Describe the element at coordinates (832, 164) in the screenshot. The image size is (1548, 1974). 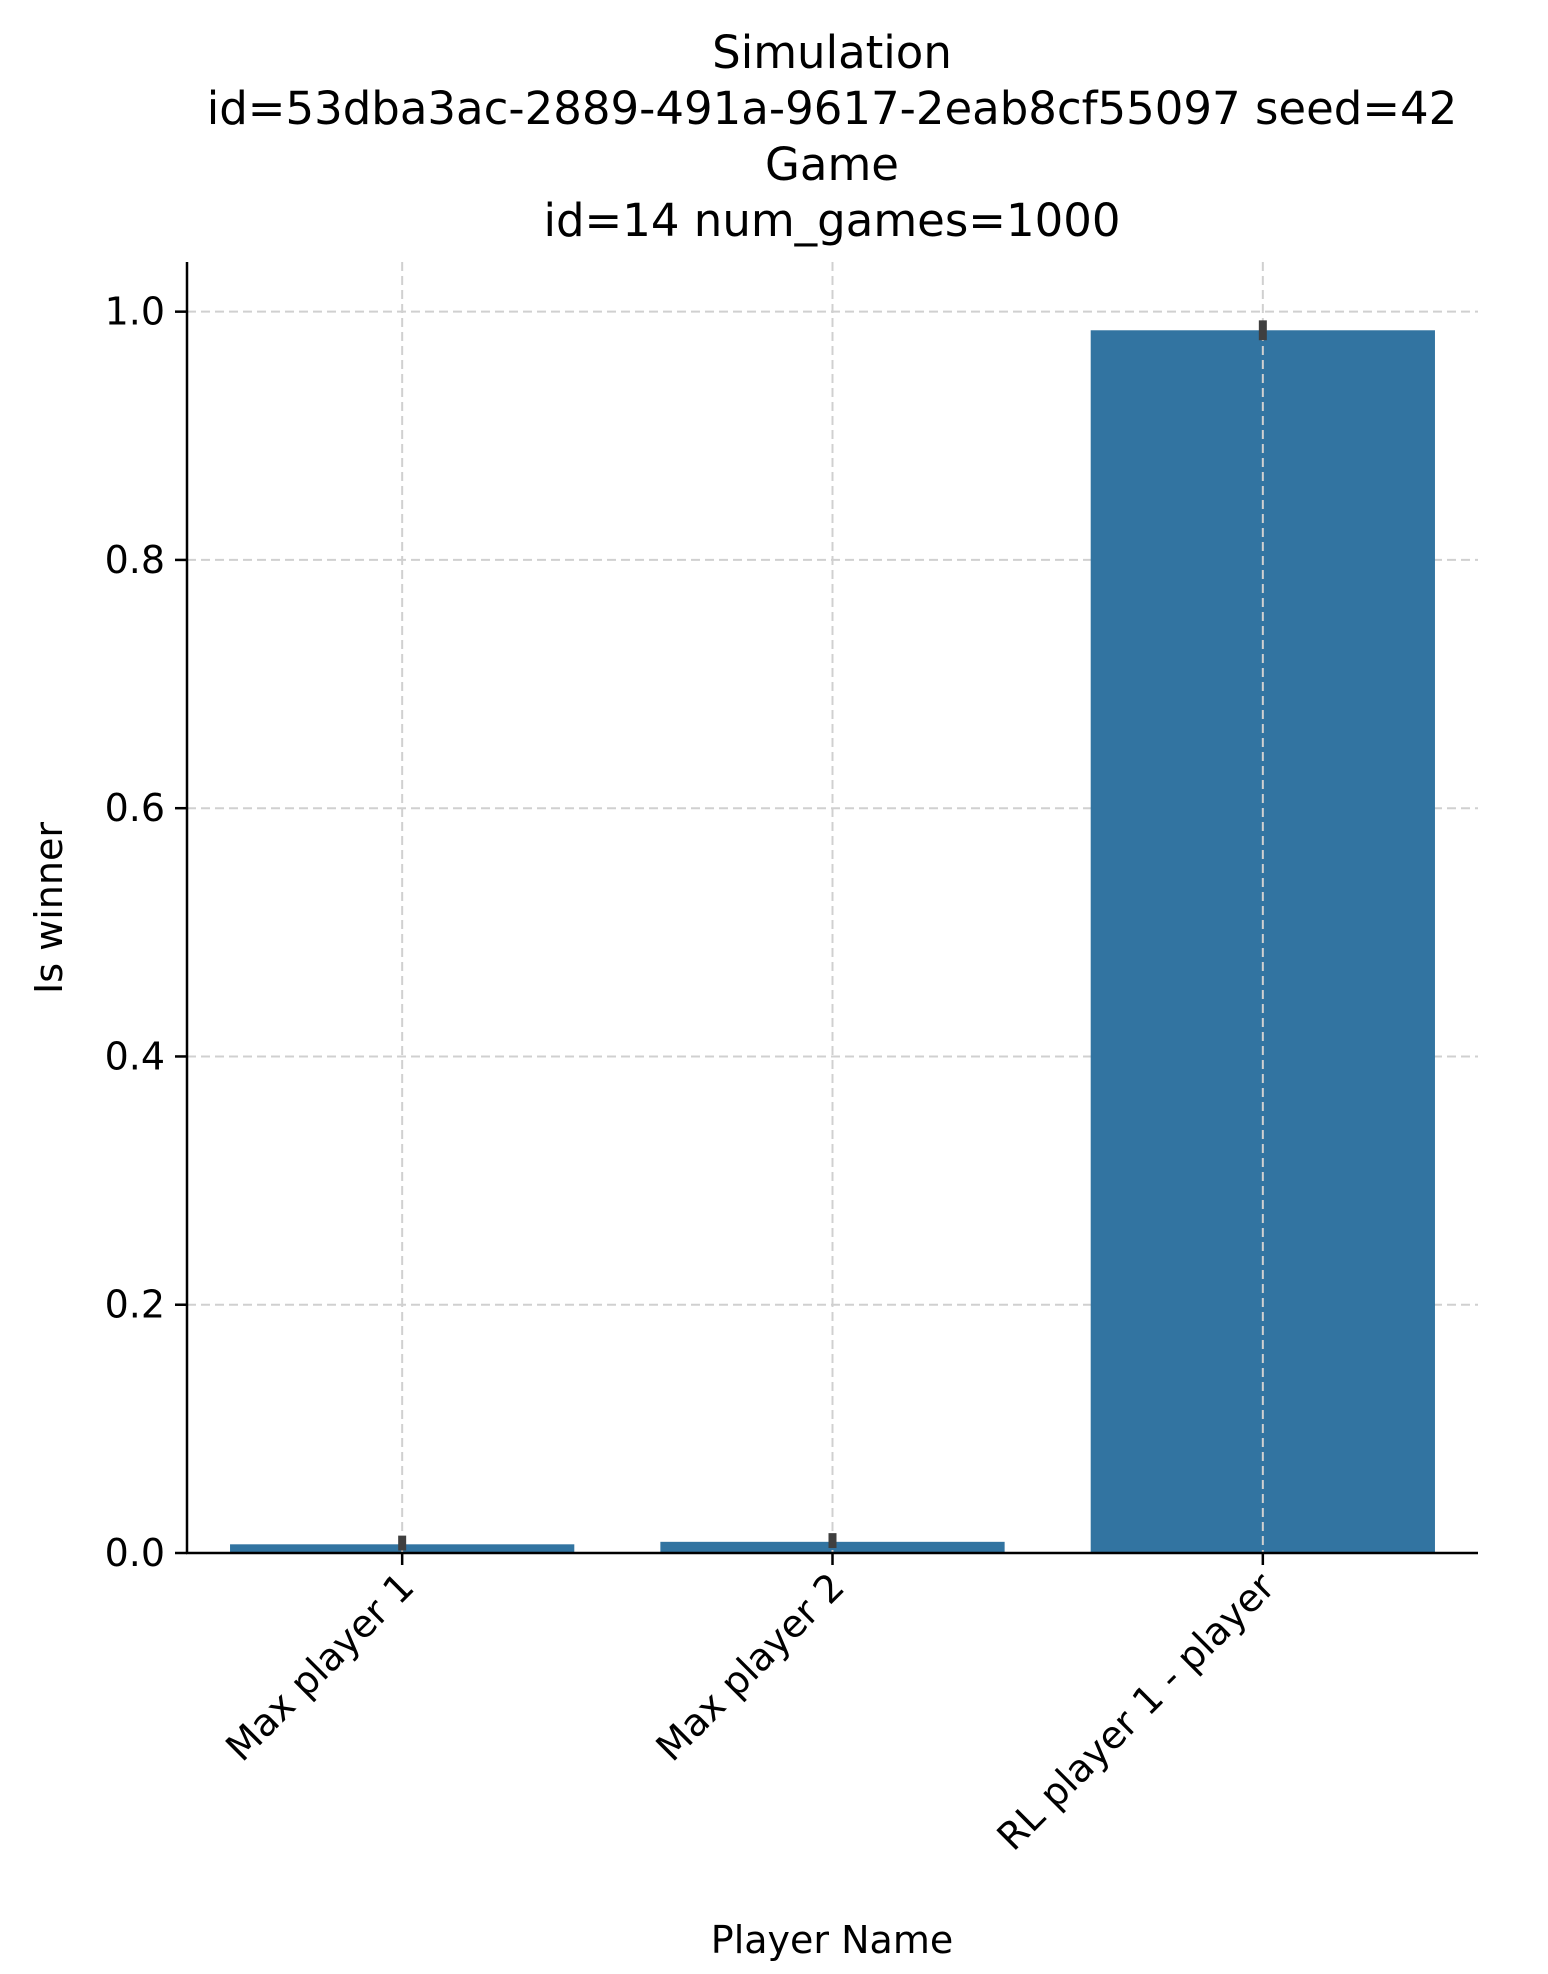
I see `title-line-3: Game` at that location.